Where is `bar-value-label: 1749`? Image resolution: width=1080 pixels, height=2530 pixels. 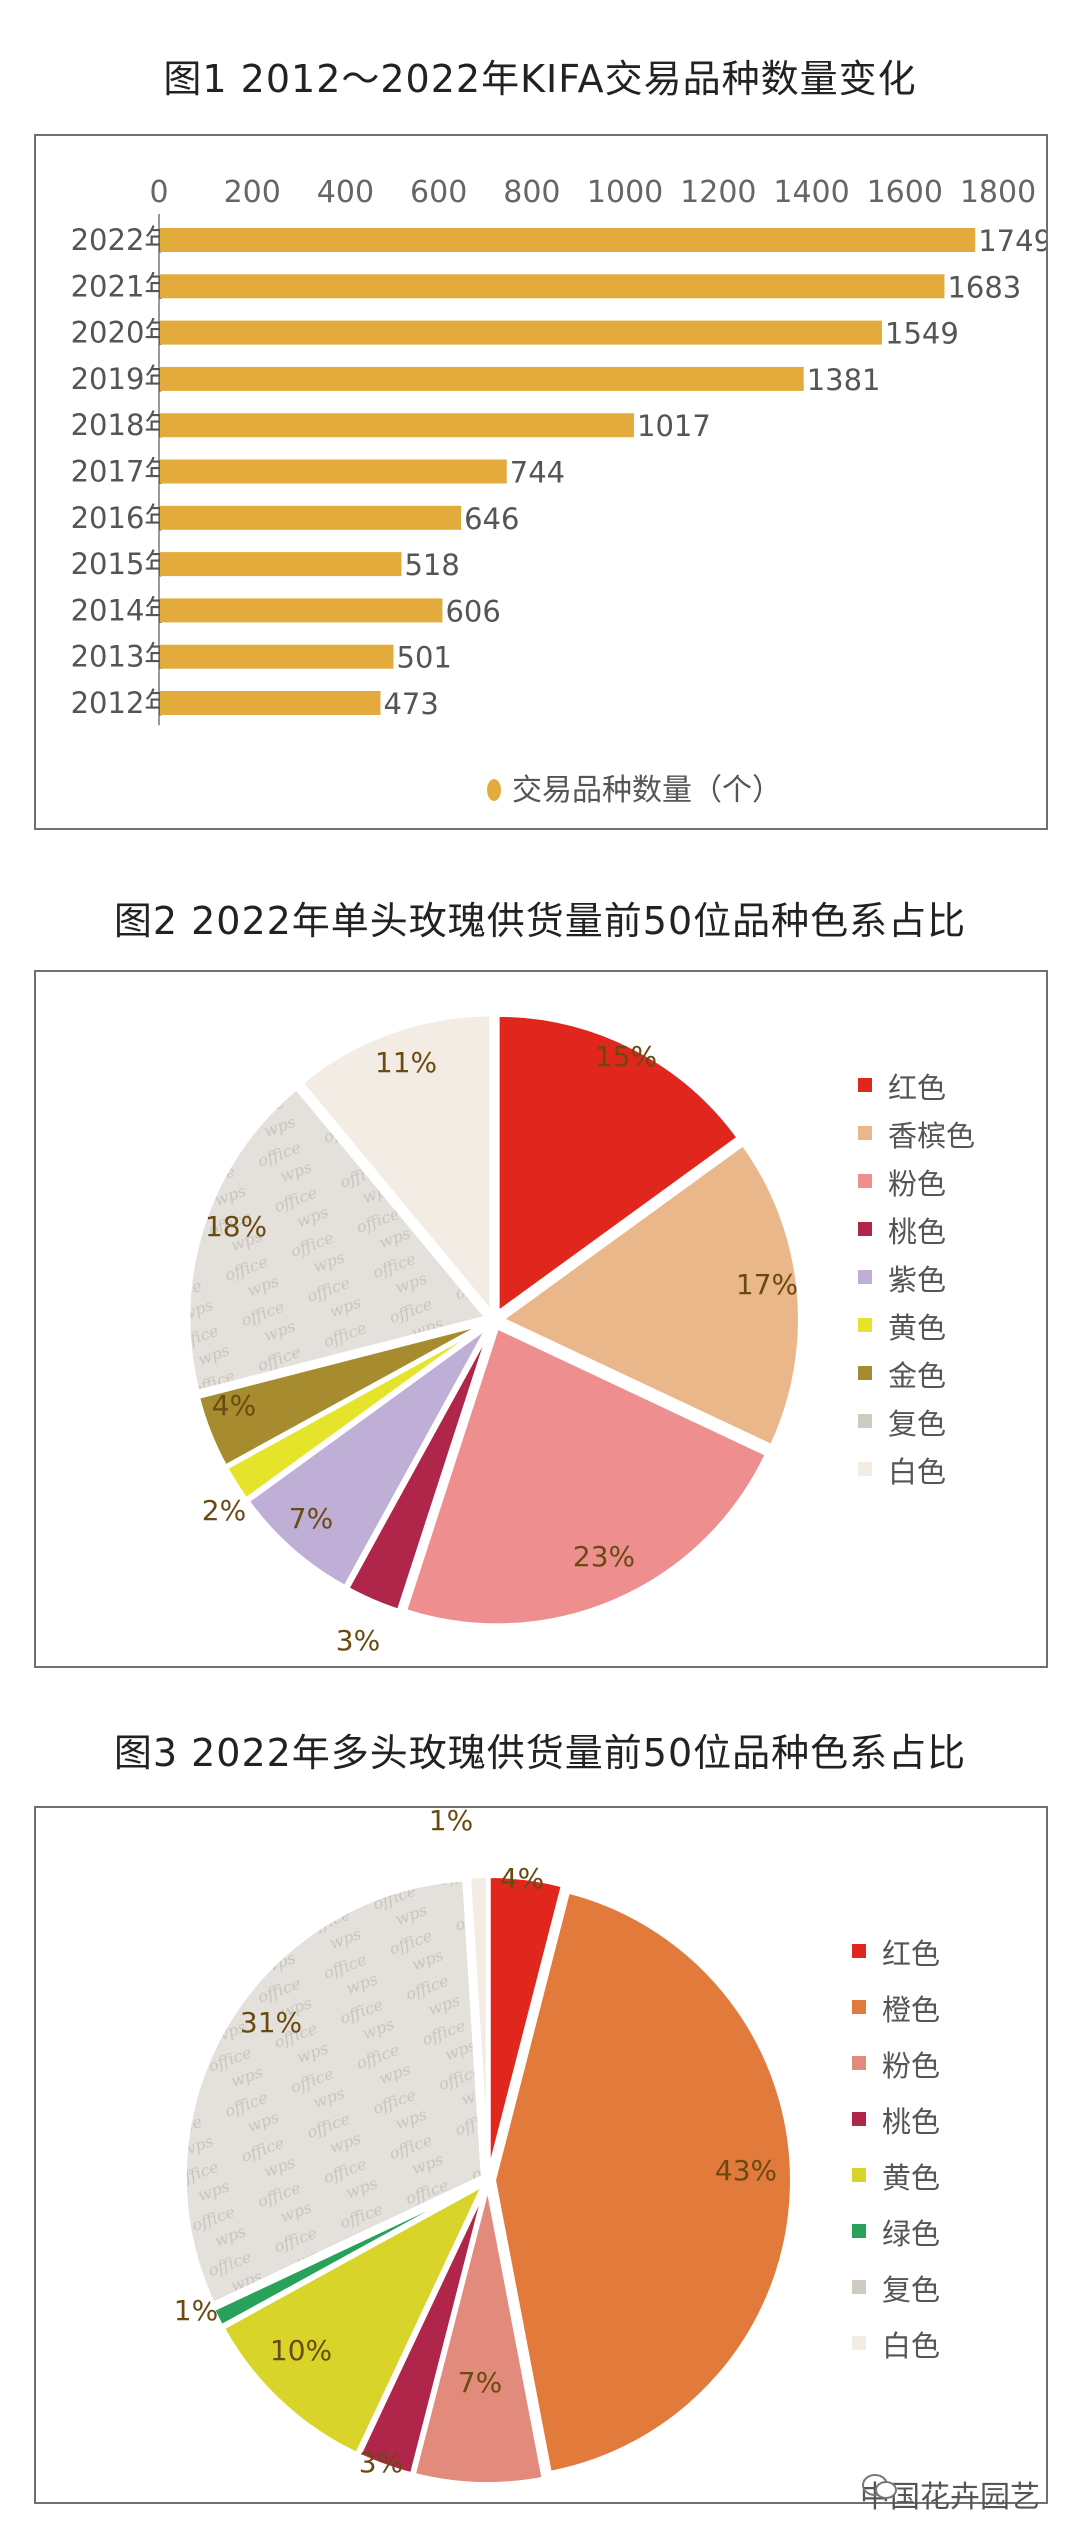 bar-value-label: 1749 is located at coordinates (1012, 241).